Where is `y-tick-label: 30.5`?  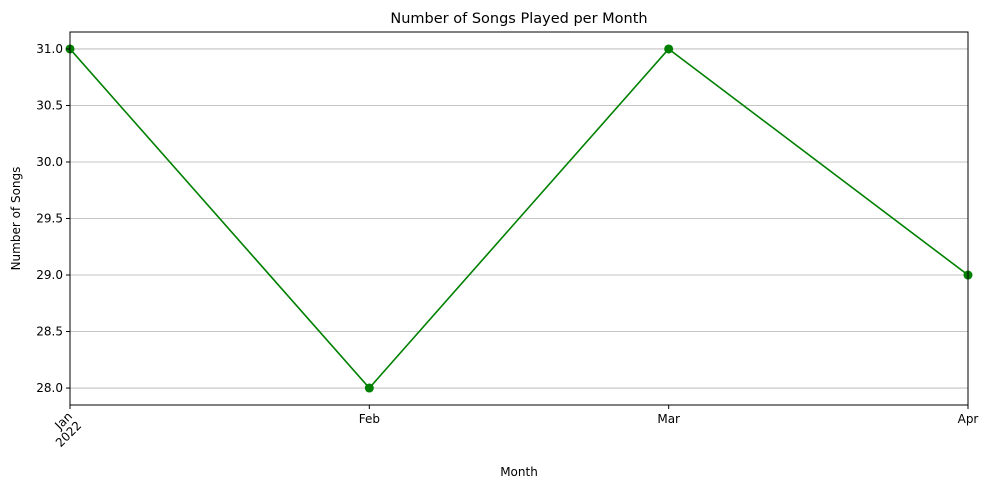 y-tick-label: 30.5 is located at coordinates (49, 105).